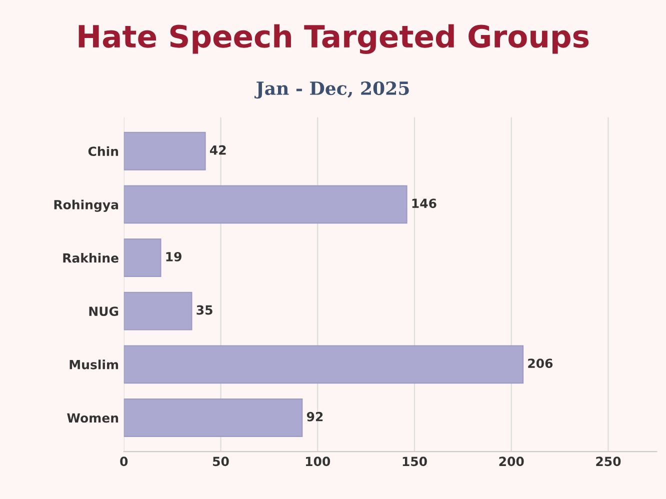 Image resolution: width=666 pixels, height=499 pixels. I want to click on x-tick-label: 50, so click(221, 461).